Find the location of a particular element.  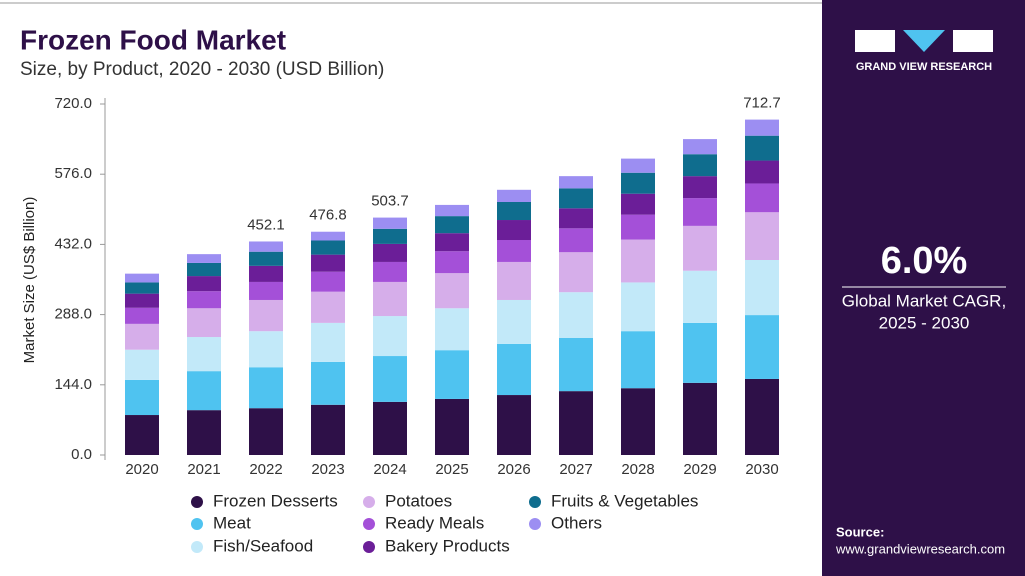

legend-label: Fish/Seafood is located at coordinates (263, 545).